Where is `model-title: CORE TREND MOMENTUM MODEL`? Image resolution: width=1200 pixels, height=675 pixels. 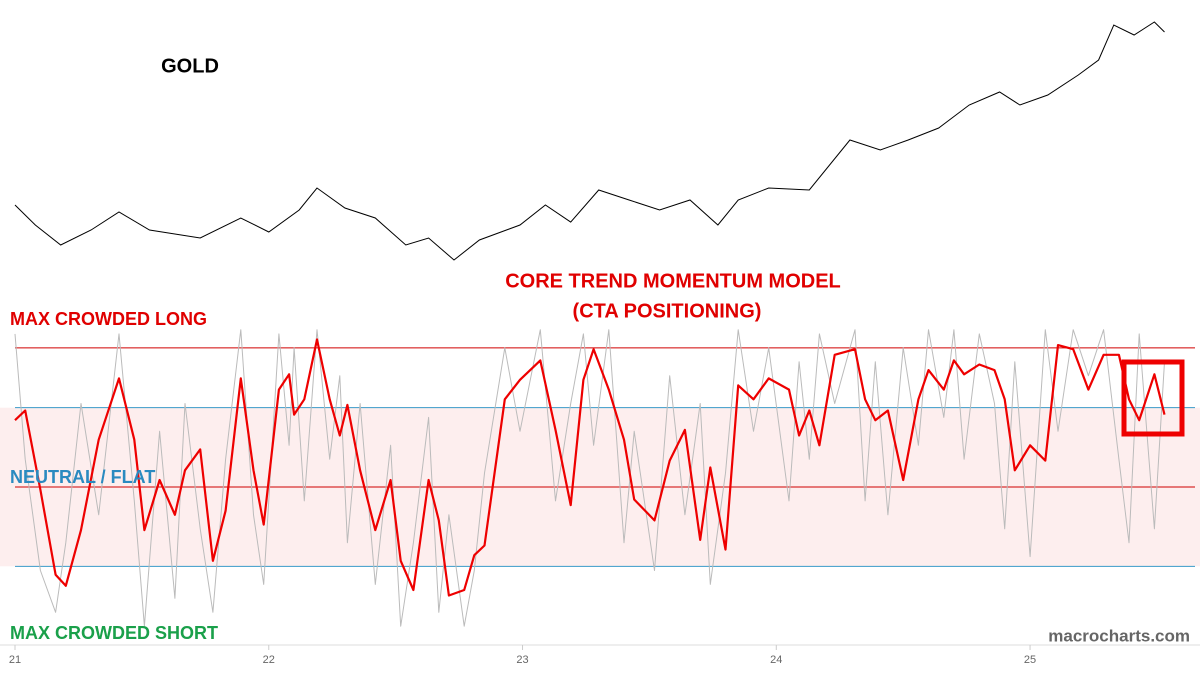 model-title: CORE TREND MOMENTUM MODEL is located at coordinates (673, 281).